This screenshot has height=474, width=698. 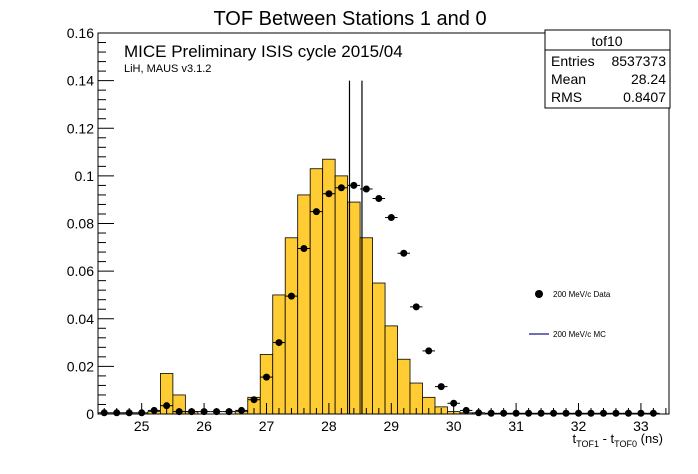 I want to click on y-tick-label: 0.14, so click(x=80, y=81).